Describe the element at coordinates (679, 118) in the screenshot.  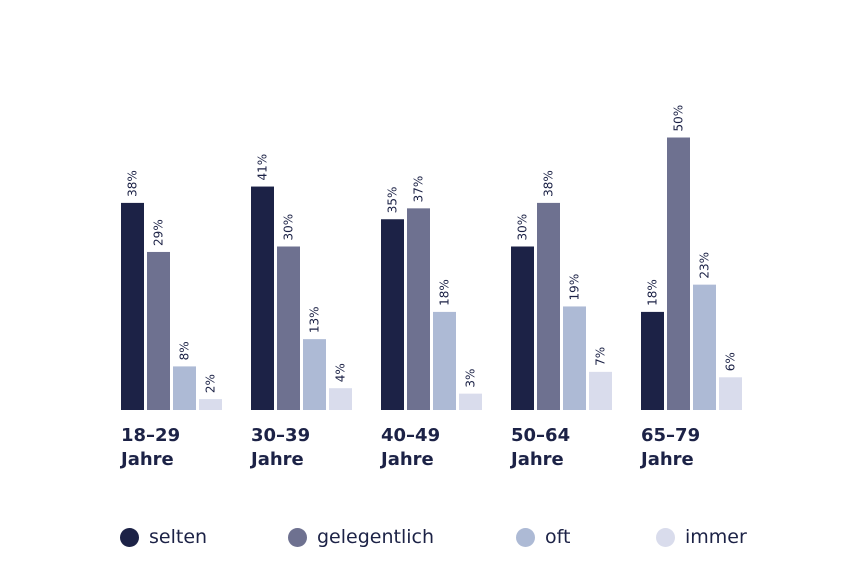
I see `value-label-gelegentlich-4: 50%` at that location.